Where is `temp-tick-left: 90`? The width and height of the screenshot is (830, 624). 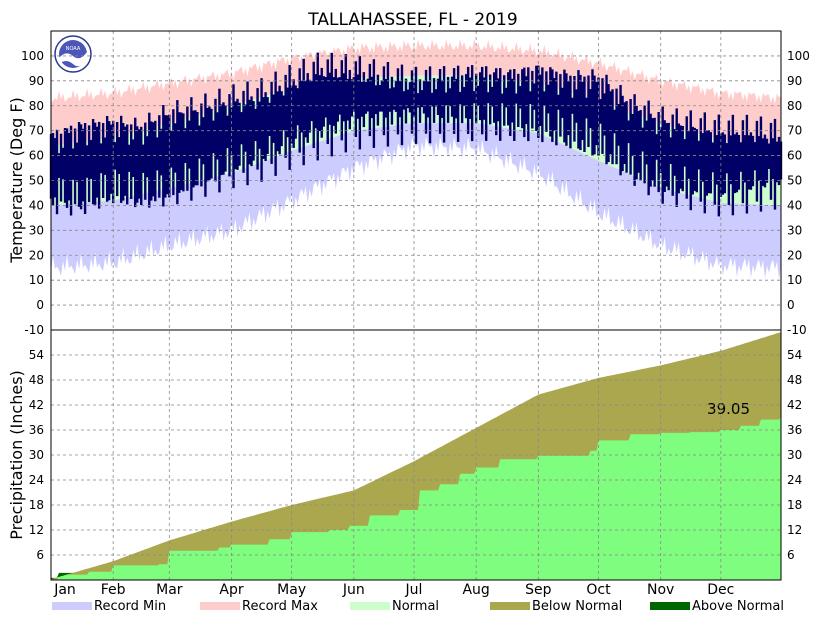
temp-tick-left: 90 is located at coordinates (36, 81).